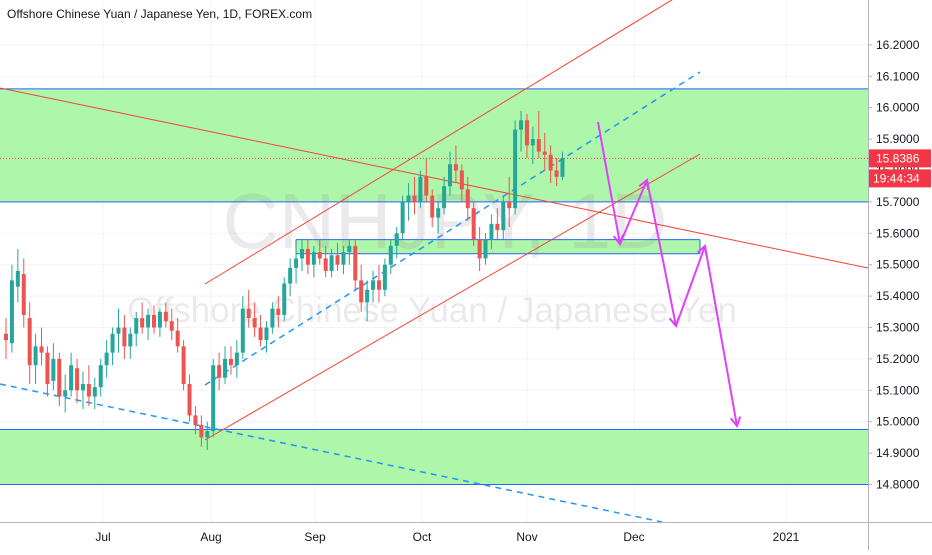  I want to click on last-price-text: 15.8386, so click(898, 158).